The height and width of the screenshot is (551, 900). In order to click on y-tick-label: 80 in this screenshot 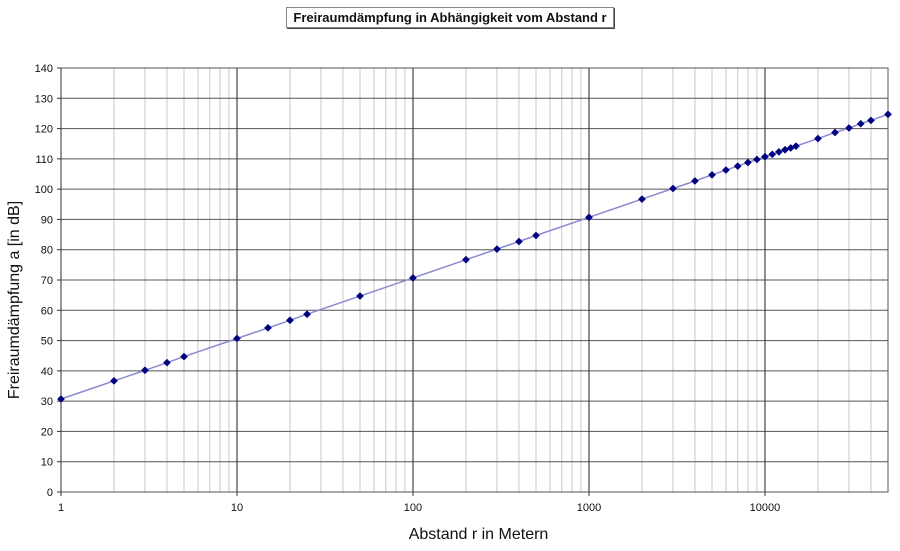, I will do `click(47, 251)`.